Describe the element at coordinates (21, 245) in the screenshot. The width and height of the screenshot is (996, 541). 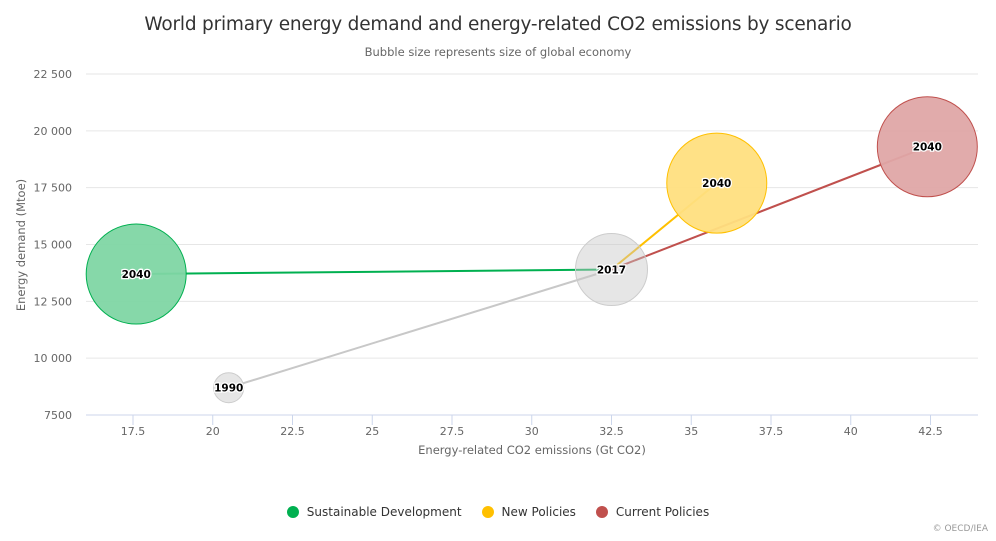
I see `y-axis-title: Energy demand (Mtoe)` at that location.